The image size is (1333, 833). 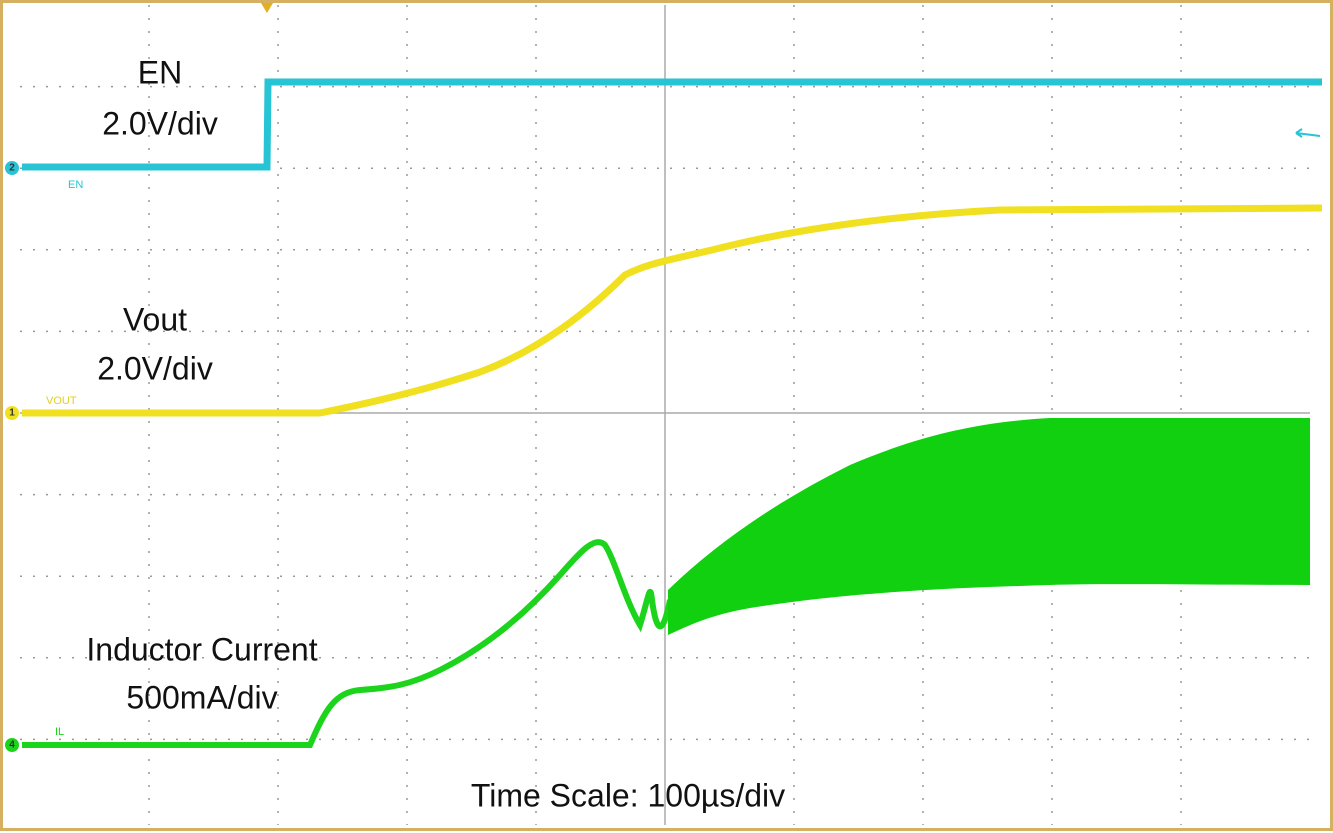 What do you see at coordinates (628, 795) in the screenshot?
I see `time-scale: Time Scale: 100µs/div` at bounding box center [628, 795].